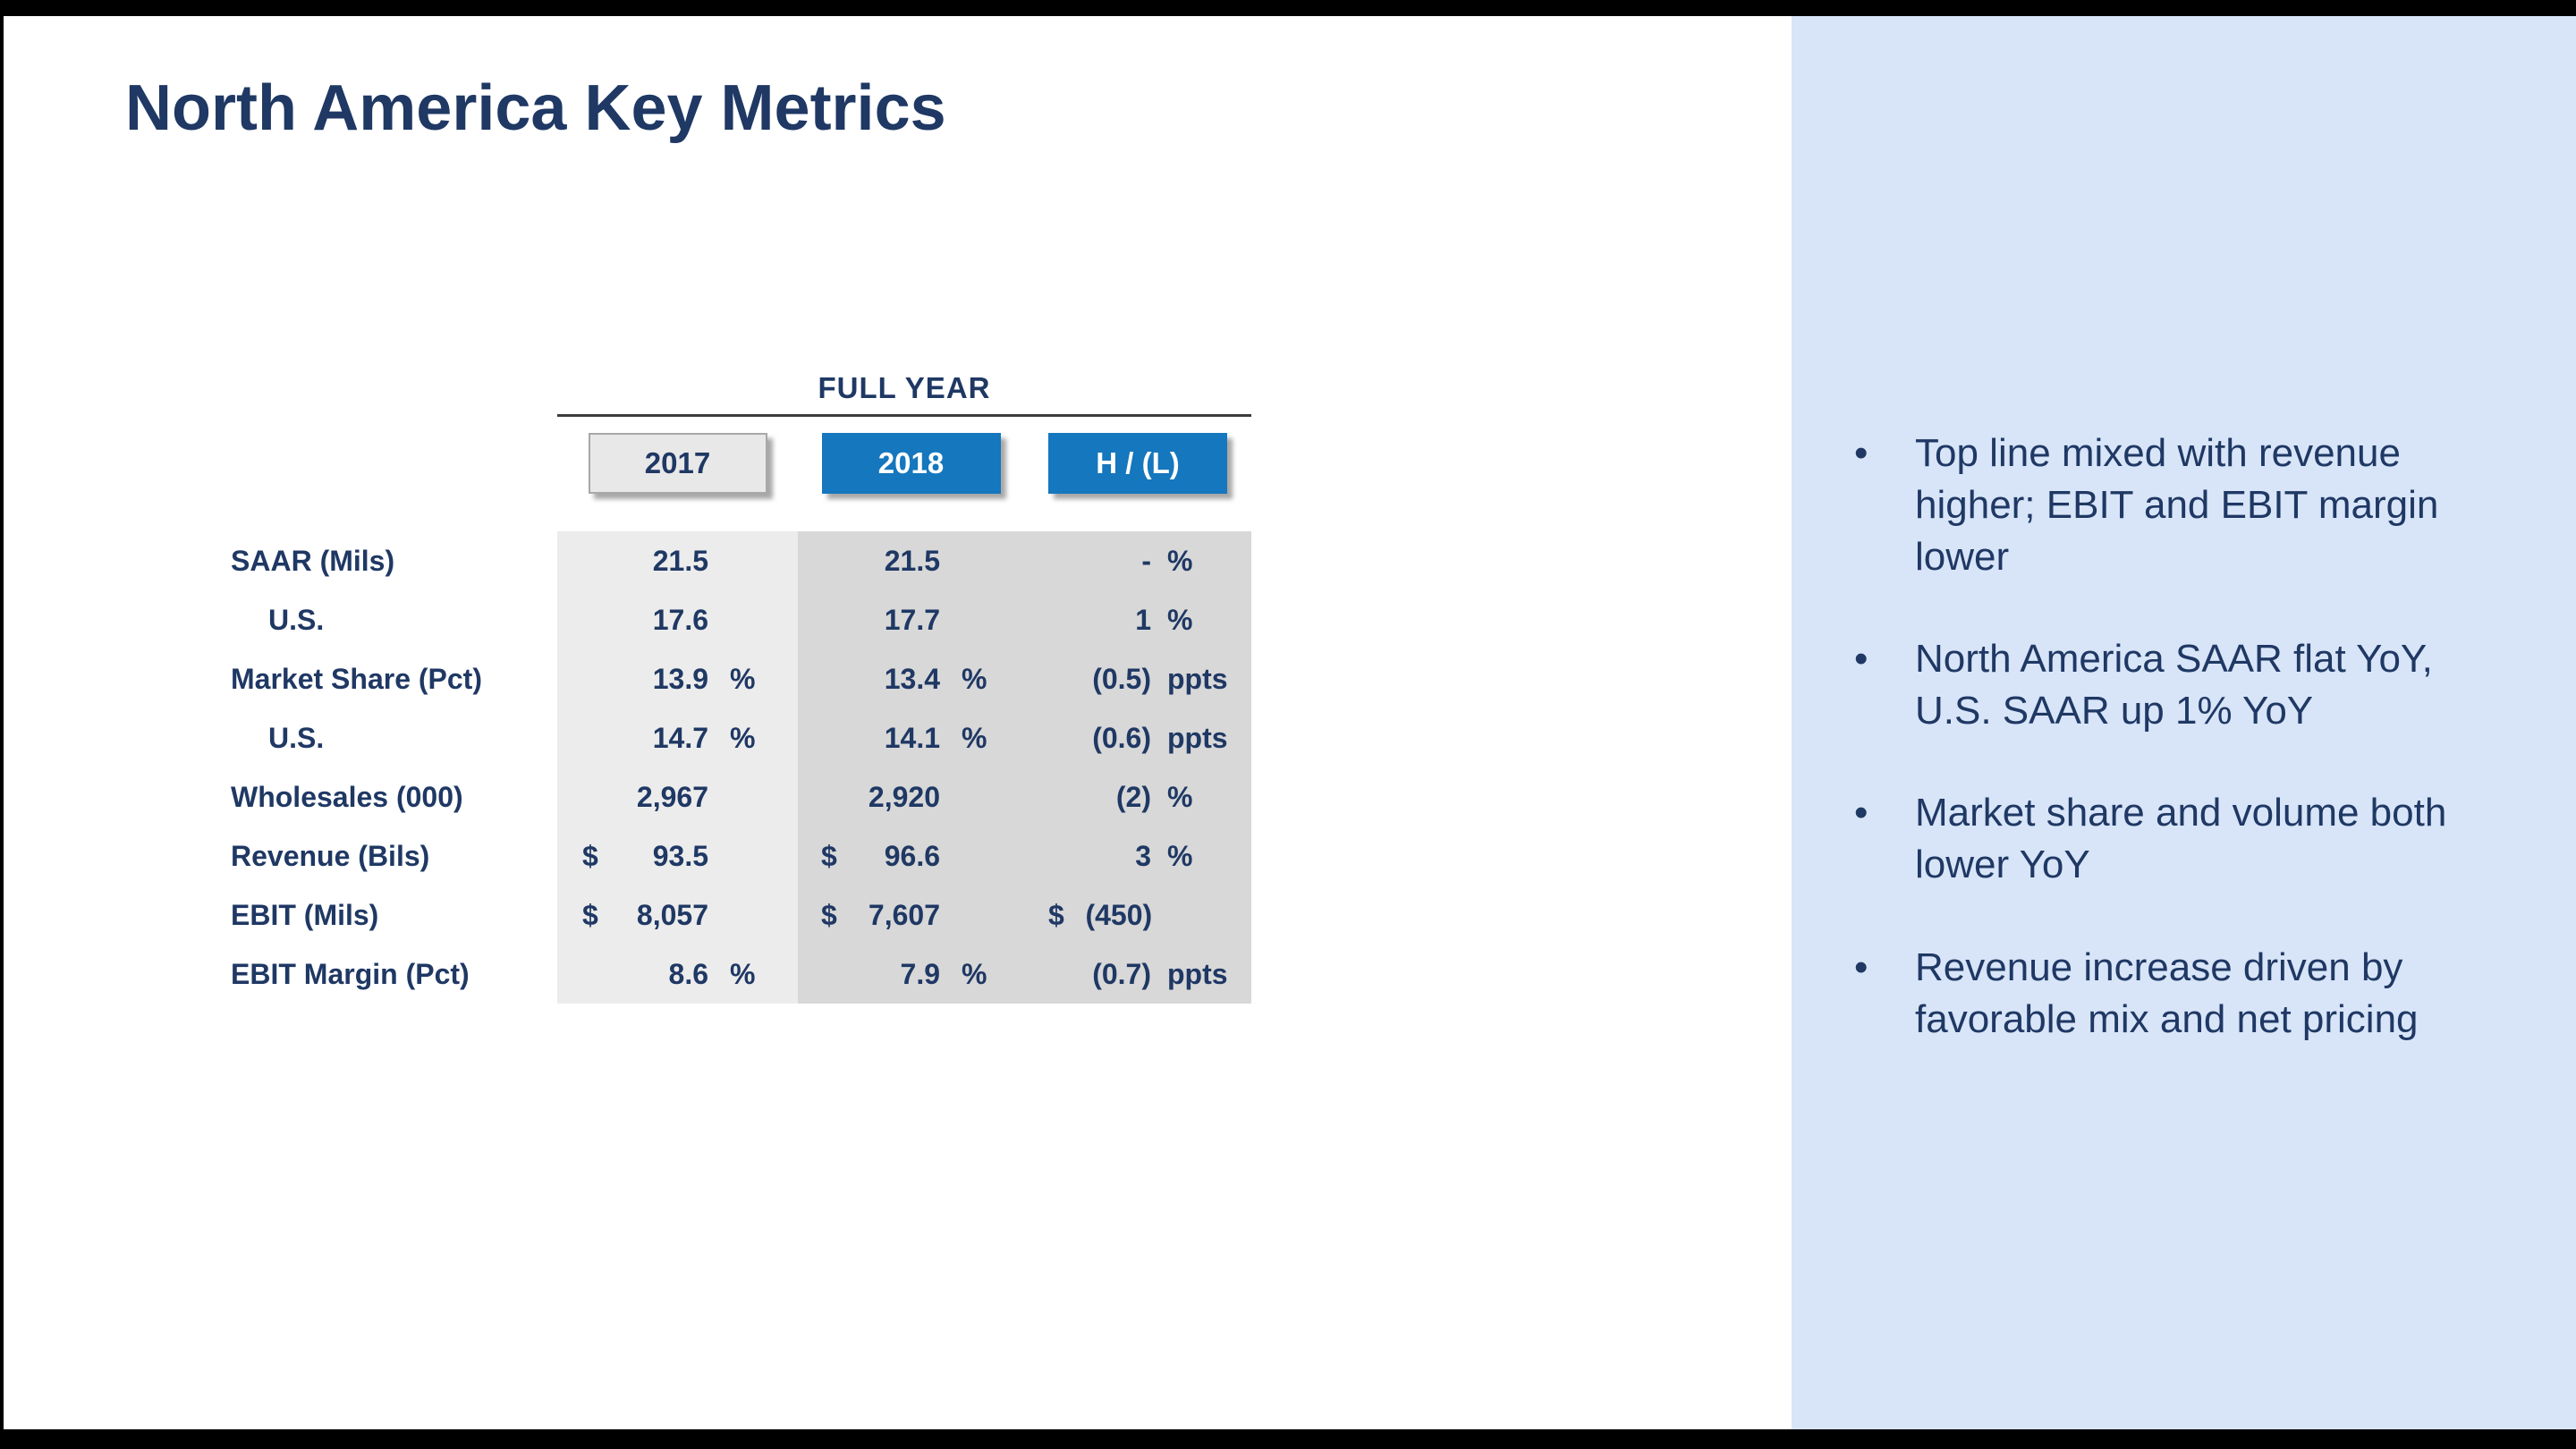 The height and width of the screenshot is (1449, 2576). I want to click on cell-2017: 13.9 %, so click(677, 678).